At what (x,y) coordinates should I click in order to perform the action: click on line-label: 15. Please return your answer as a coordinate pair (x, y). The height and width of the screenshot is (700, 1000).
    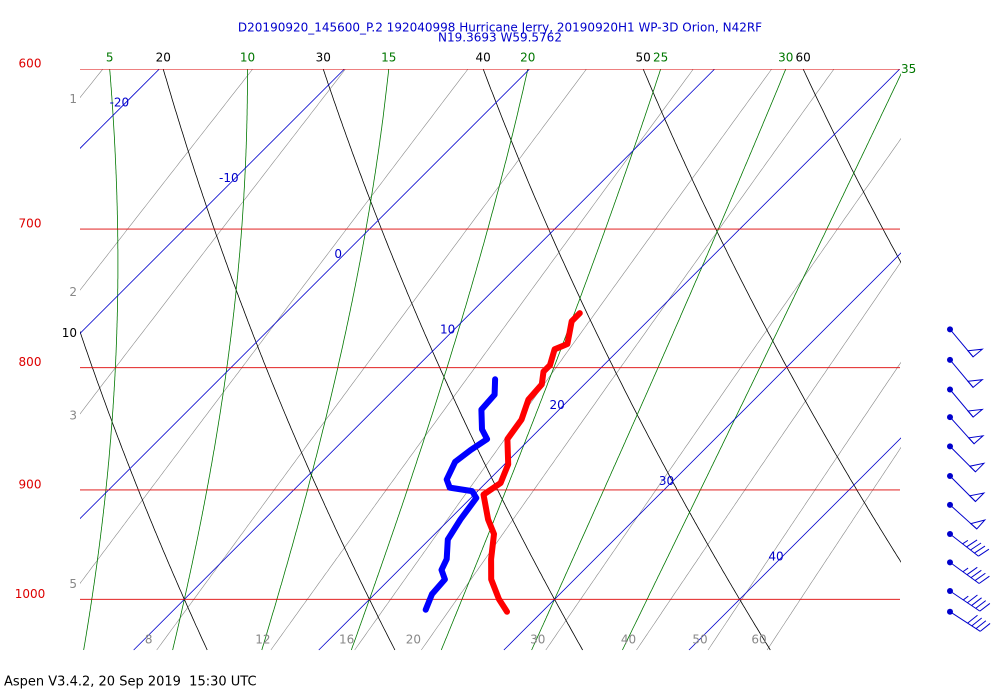
    Looking at the image, I should click on (388, 58).